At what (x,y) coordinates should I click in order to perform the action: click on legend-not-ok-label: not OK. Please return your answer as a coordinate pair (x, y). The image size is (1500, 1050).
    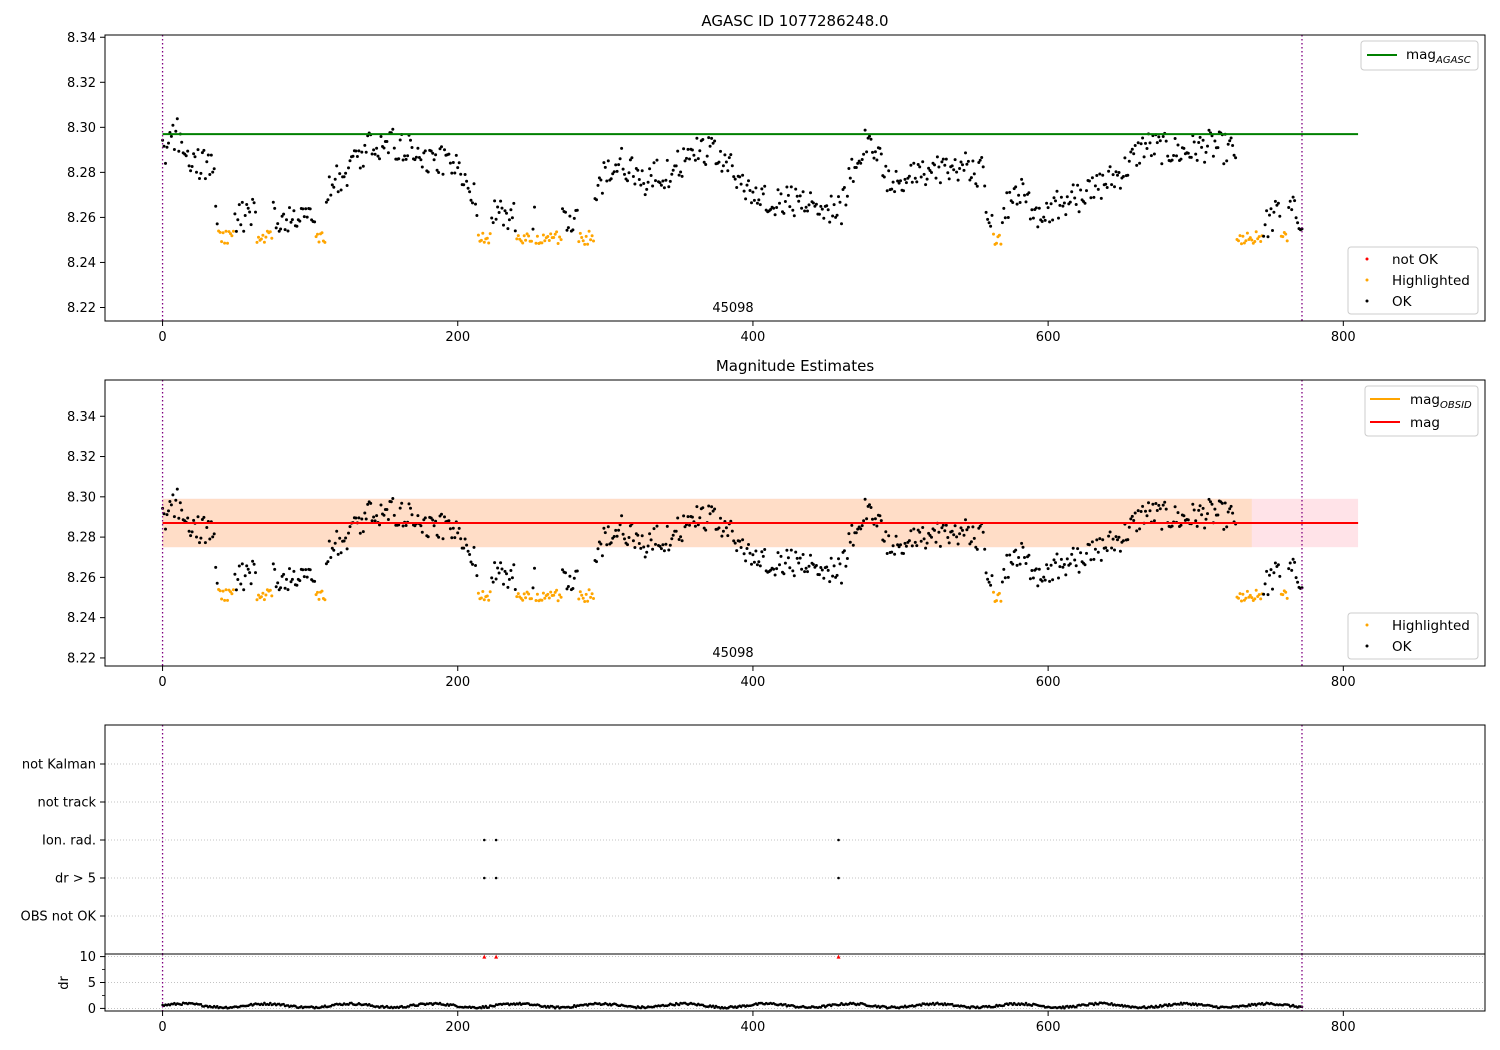
    Looking at the image, I should click on (1415, 260).